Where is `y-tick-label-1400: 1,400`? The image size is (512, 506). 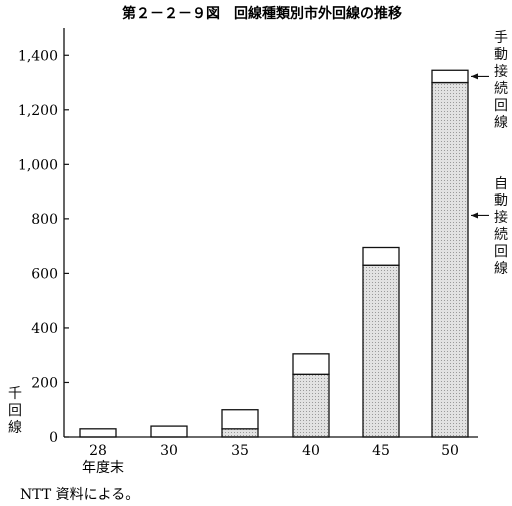 y-tick-label-1400: 1,400 is located at coordinates (38, 56).